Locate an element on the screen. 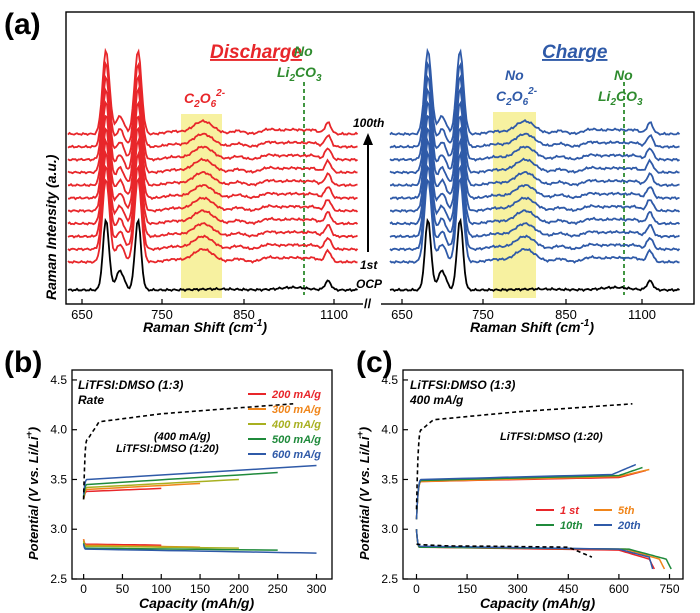  panel-a-ticklabel-left-2: 850 is located at coordinates (244, 314).